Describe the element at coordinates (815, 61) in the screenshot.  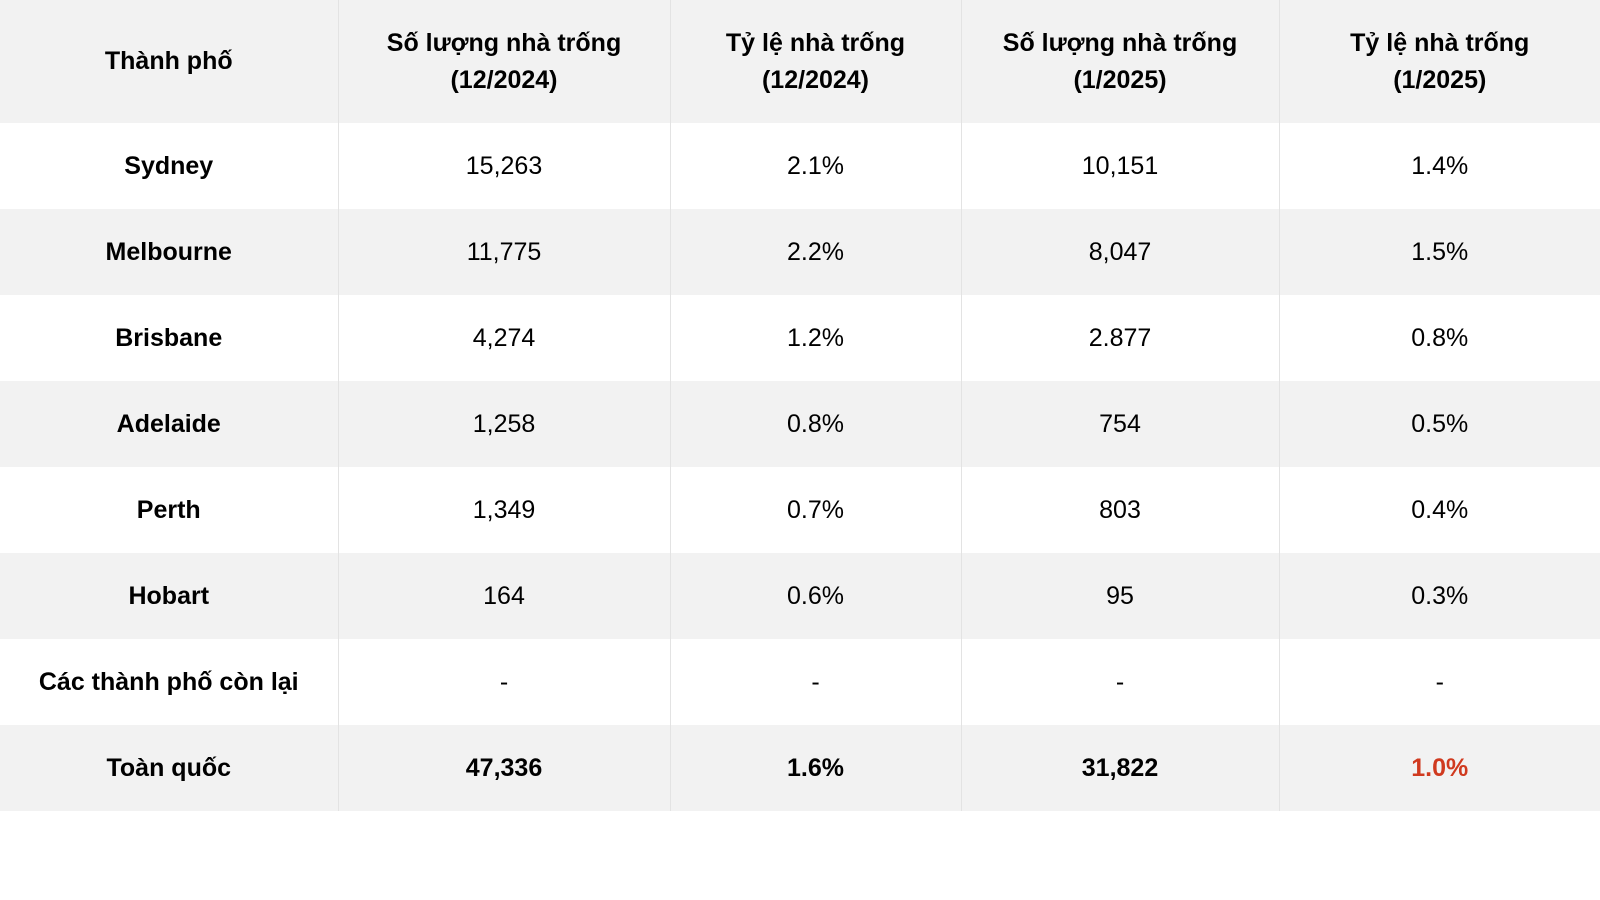
I see `header-rate-dec: Tỷ lệ nhà trống (12/2024)` at that location.